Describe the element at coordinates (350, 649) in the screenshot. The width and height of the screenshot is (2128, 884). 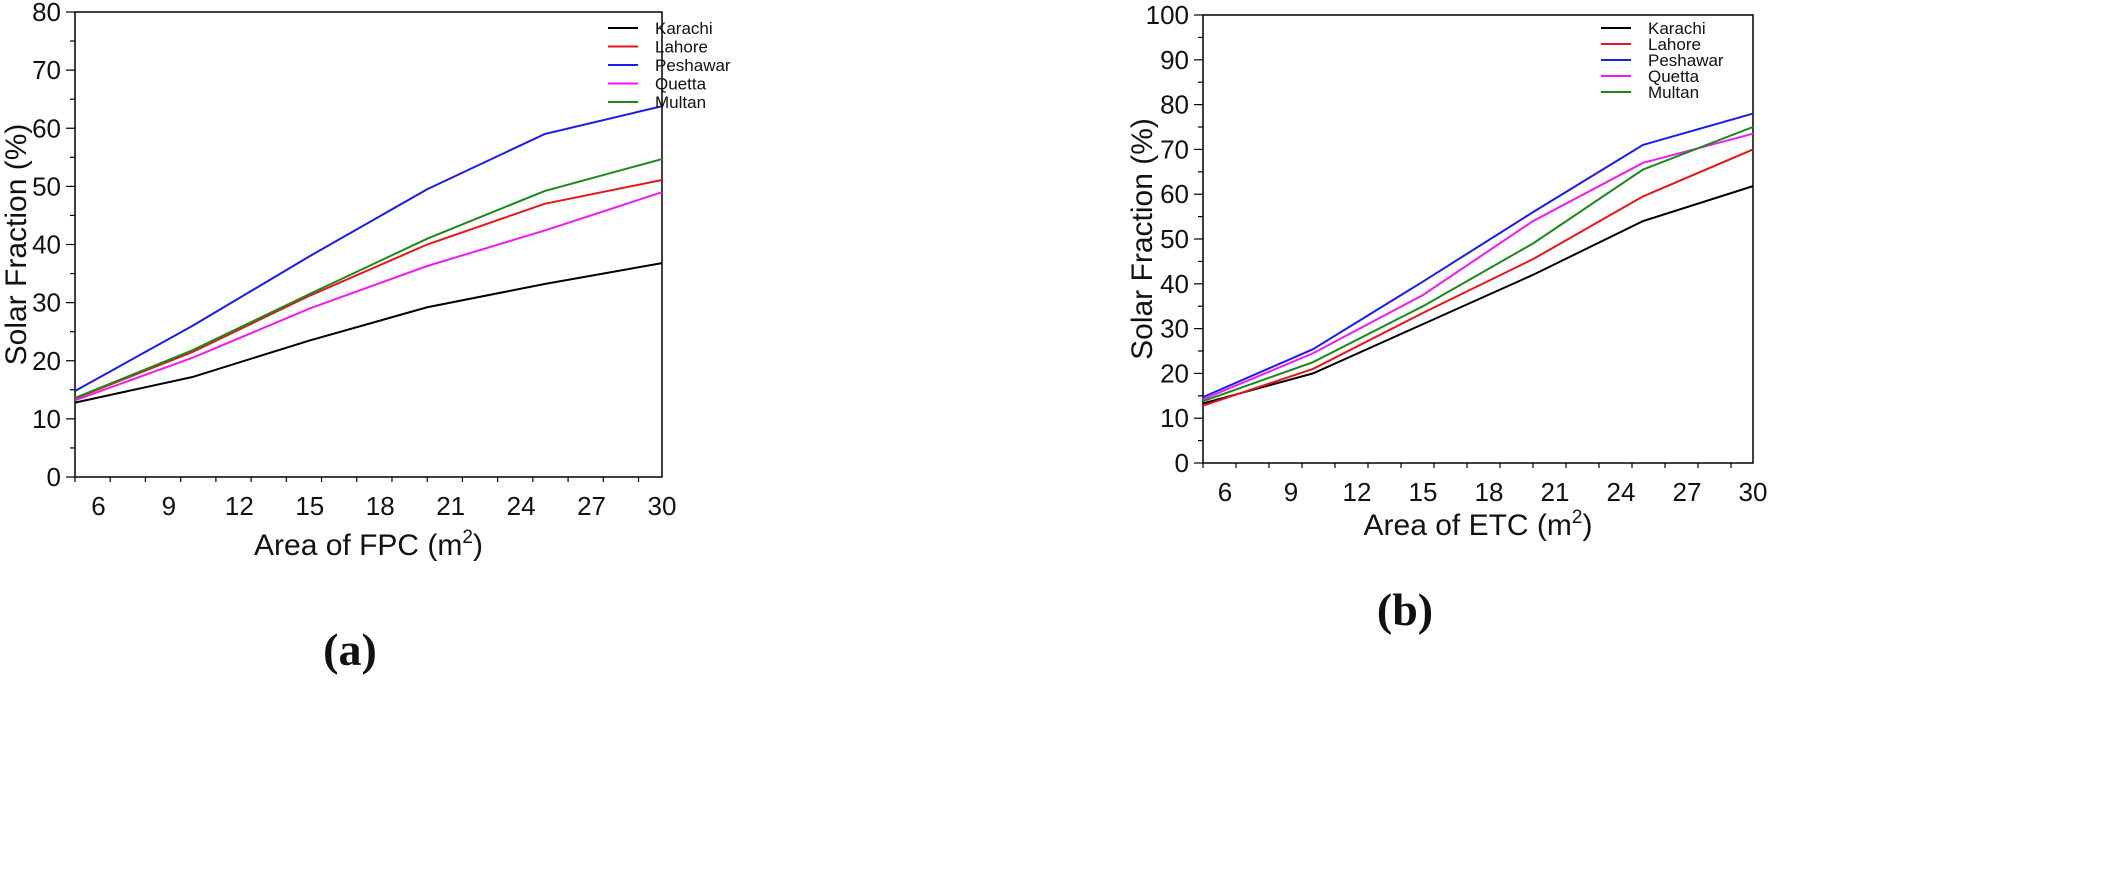
I see `panel-label: (a)` at that location.